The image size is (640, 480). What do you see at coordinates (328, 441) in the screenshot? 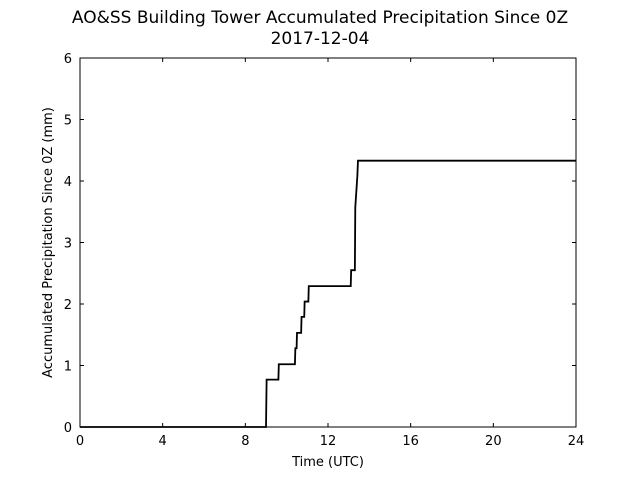
I see `x-tick-label: 12` at bounding box center [328, 441].